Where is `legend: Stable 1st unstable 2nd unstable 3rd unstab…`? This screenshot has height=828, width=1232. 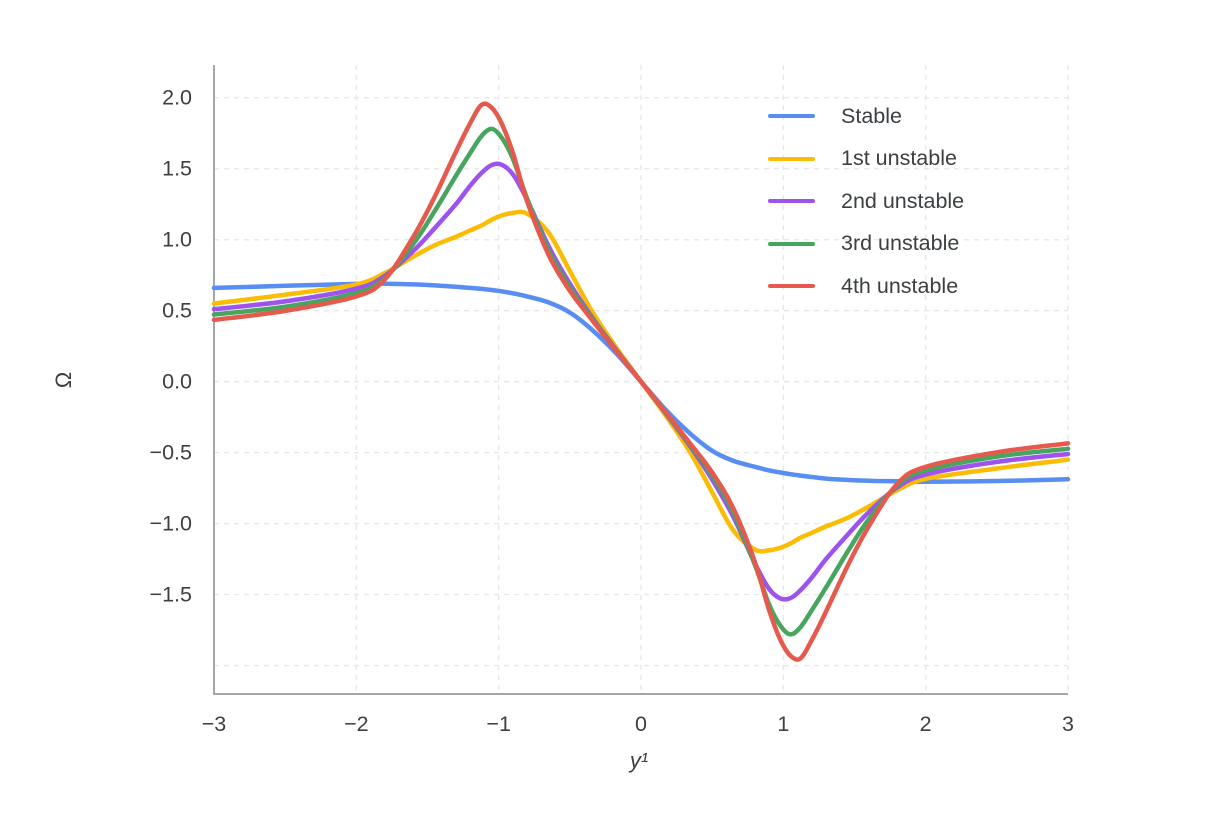
legend: Stable 1st unstable 2nd unstable 3rd unstab… is located at coordinates (866, 201).